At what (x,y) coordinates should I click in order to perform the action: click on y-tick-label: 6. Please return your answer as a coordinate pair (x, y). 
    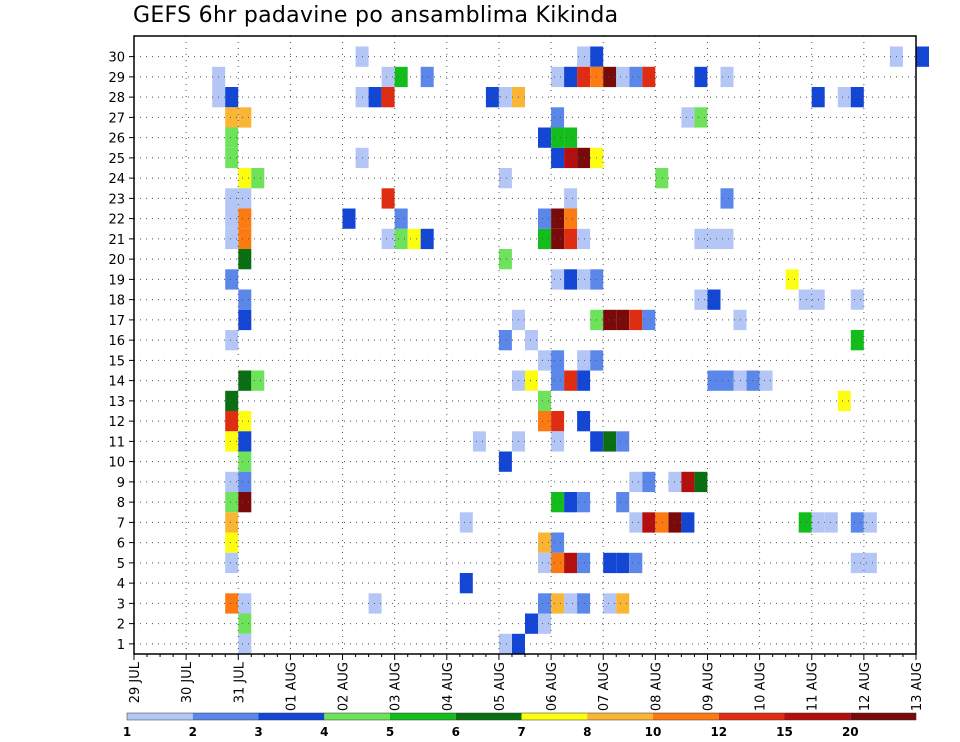
    Looking at the image, I should click on (121, 544).